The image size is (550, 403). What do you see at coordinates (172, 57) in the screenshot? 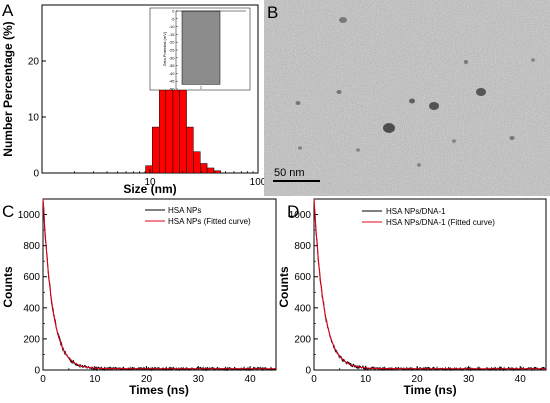
I see `inset-y-tick-label: -30` at bounding box center [172, 57].